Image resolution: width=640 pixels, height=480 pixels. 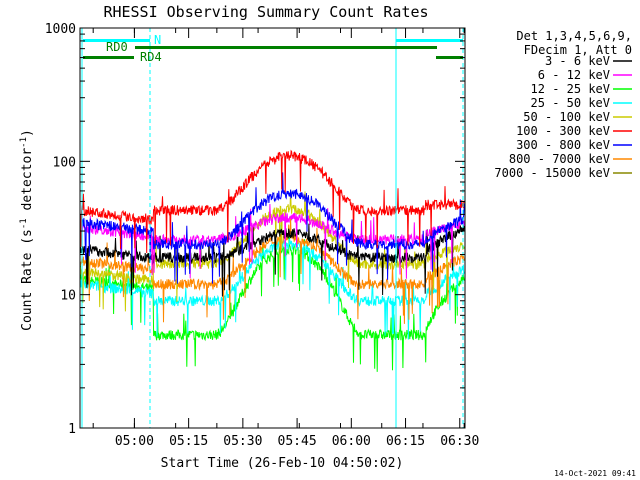 I want to click on timestamp: 14-Oct-2021 09:41, so click(x=595, y=473).